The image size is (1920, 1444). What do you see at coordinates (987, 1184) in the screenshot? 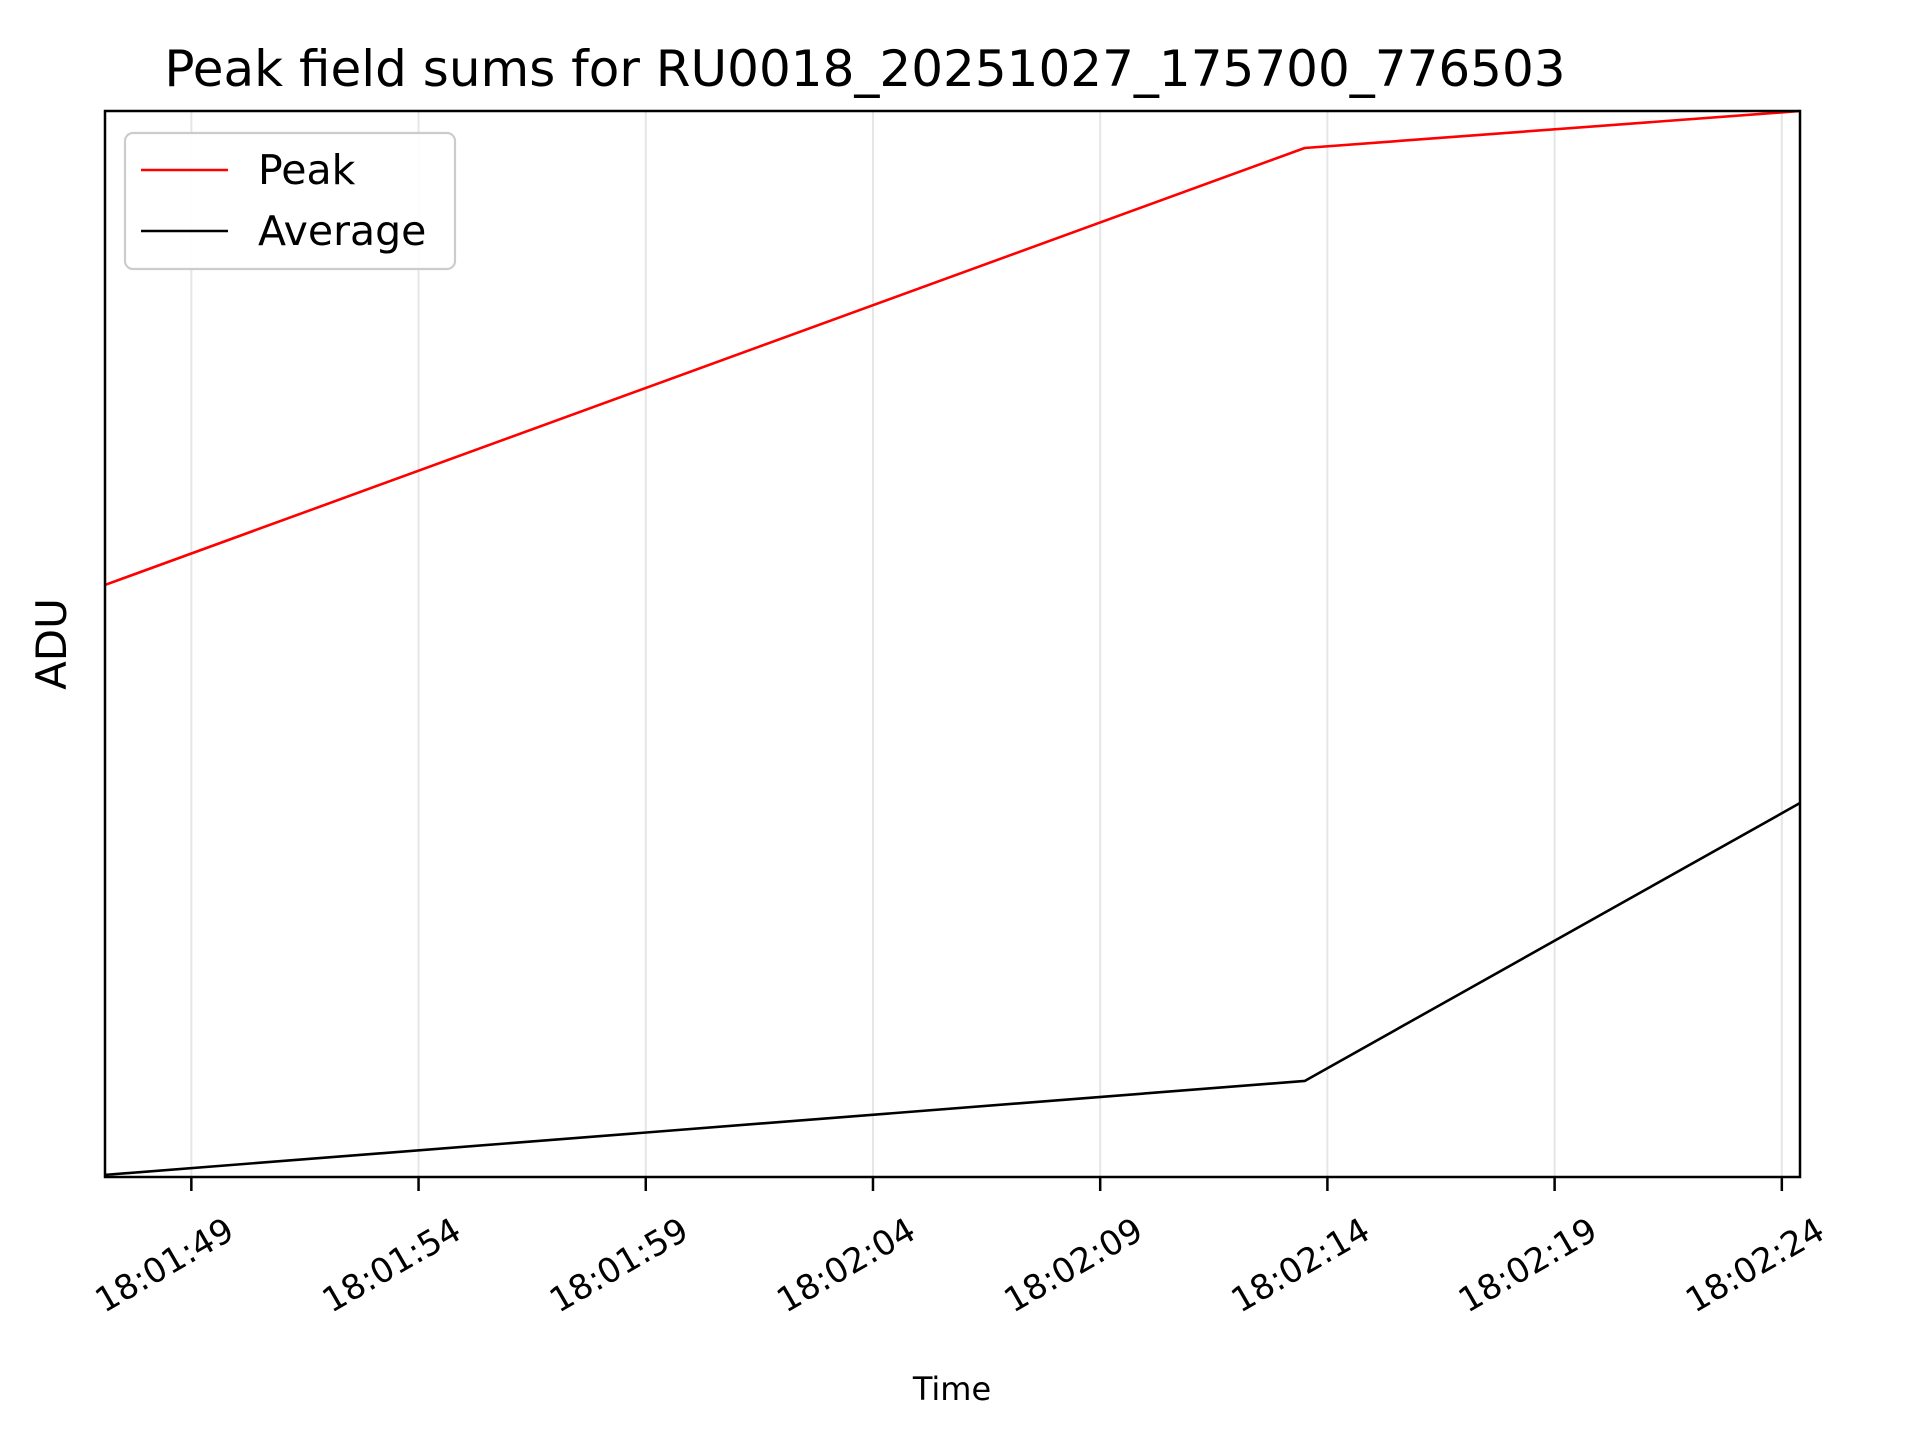
I see `x-tick-marks` at bounding box center [987, 1184].